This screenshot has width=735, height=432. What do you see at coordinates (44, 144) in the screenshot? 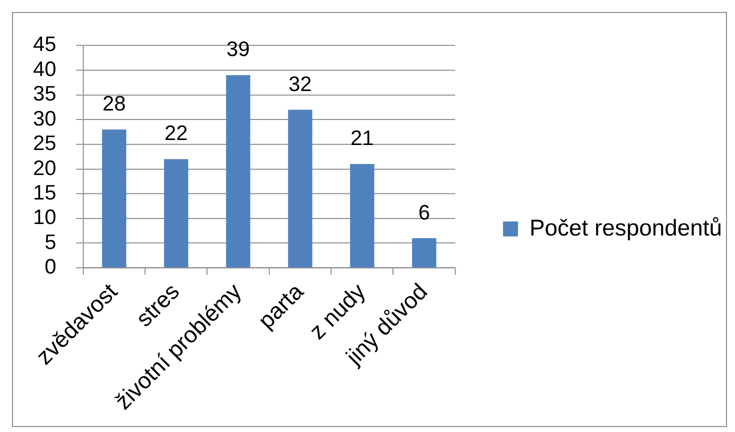
I see `y-tick-label: 25` at bounding box center [44, 144].